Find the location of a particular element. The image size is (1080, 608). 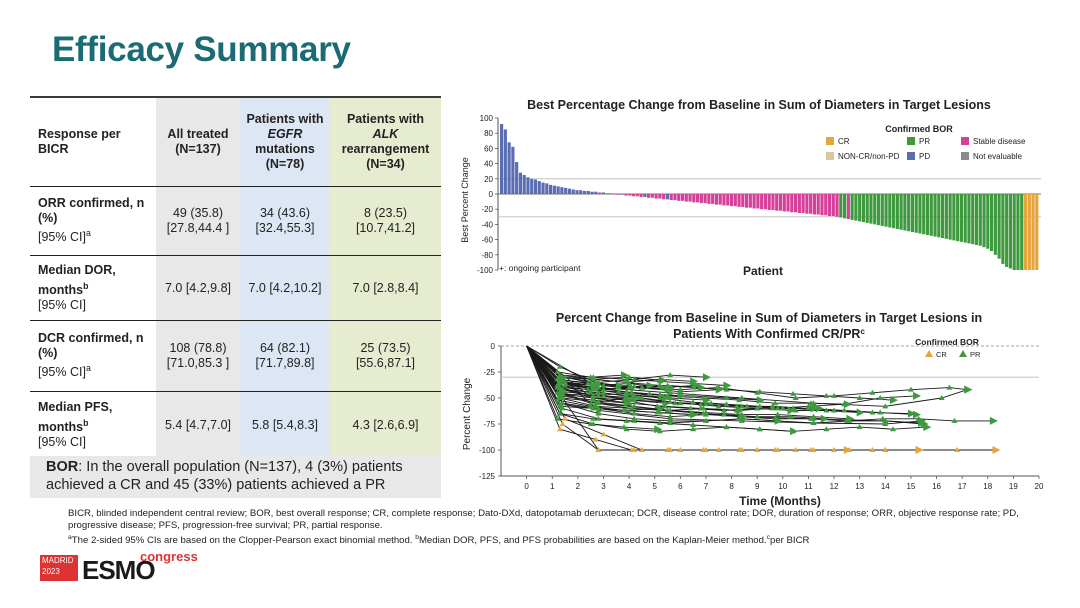

cell-orr-egfr: 34 (43.6) [32.4,55.3] is located at coordinates (285, 221).